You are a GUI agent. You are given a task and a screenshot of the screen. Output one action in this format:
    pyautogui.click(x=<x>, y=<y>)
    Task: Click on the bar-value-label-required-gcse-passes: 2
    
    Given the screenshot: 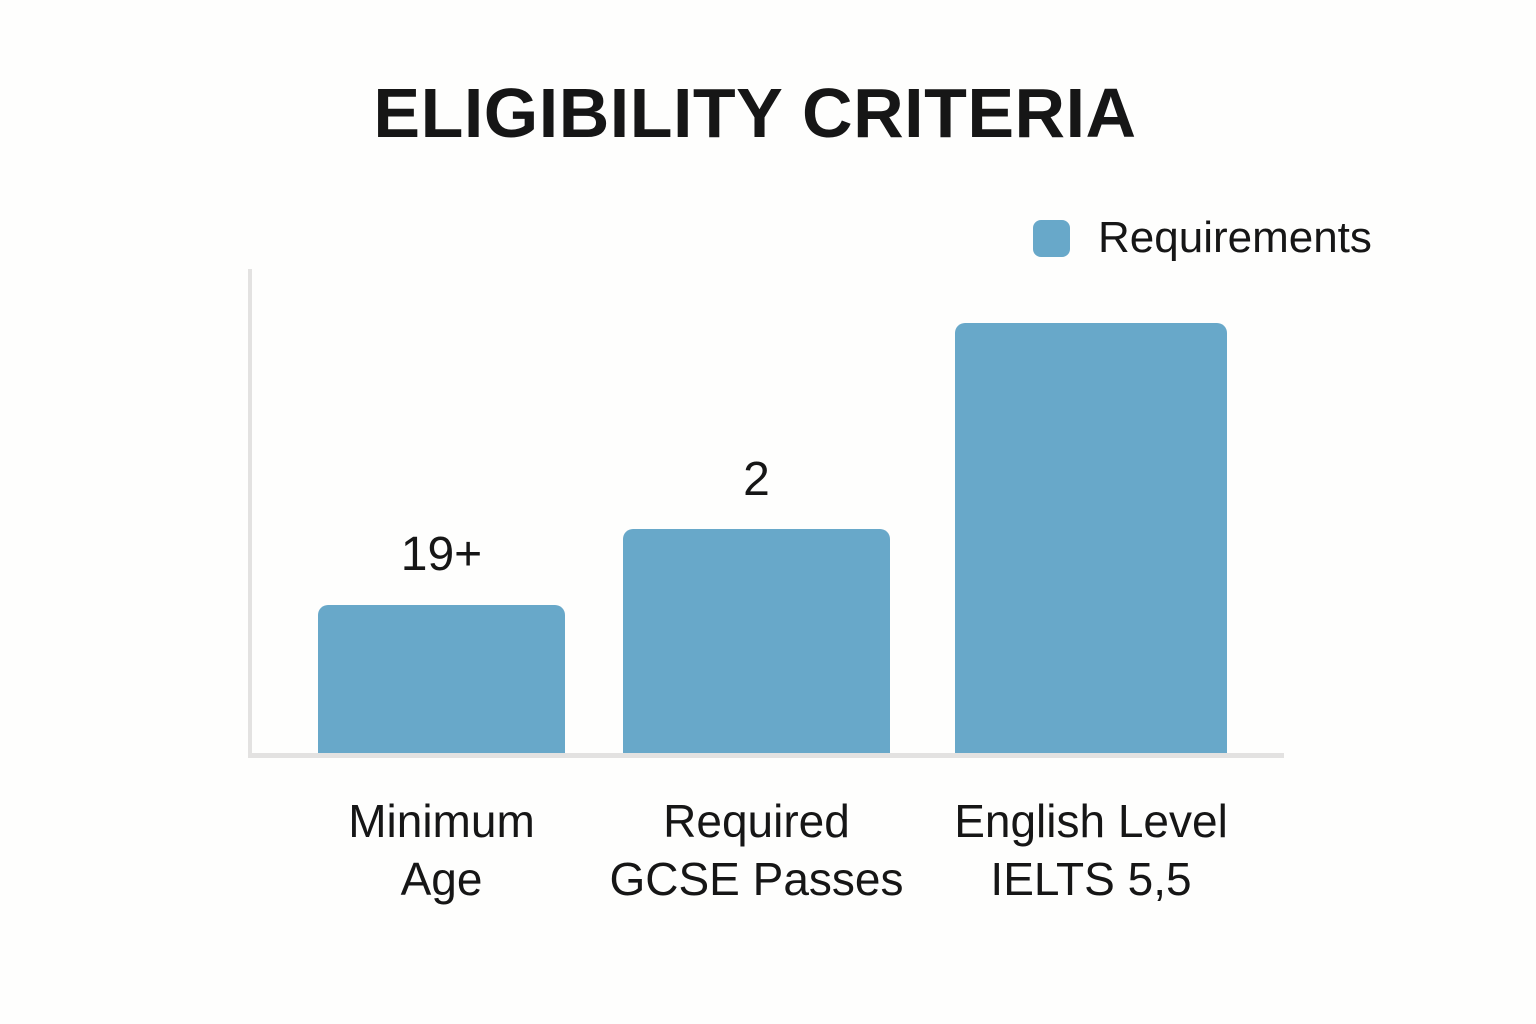 What is the action you would take?
    pyautogui.click(x=756, y=479)
    